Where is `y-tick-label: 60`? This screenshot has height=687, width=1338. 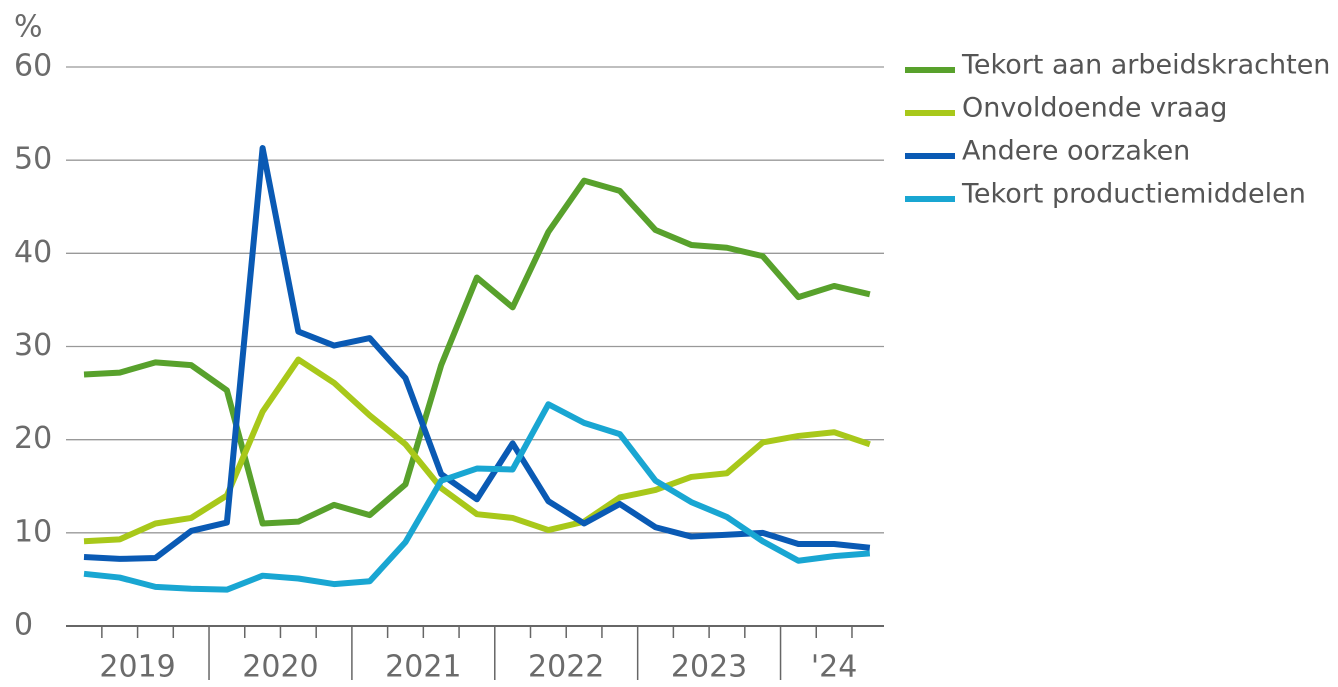
y-tick-label: 60 is located at coordinates (33, 66).